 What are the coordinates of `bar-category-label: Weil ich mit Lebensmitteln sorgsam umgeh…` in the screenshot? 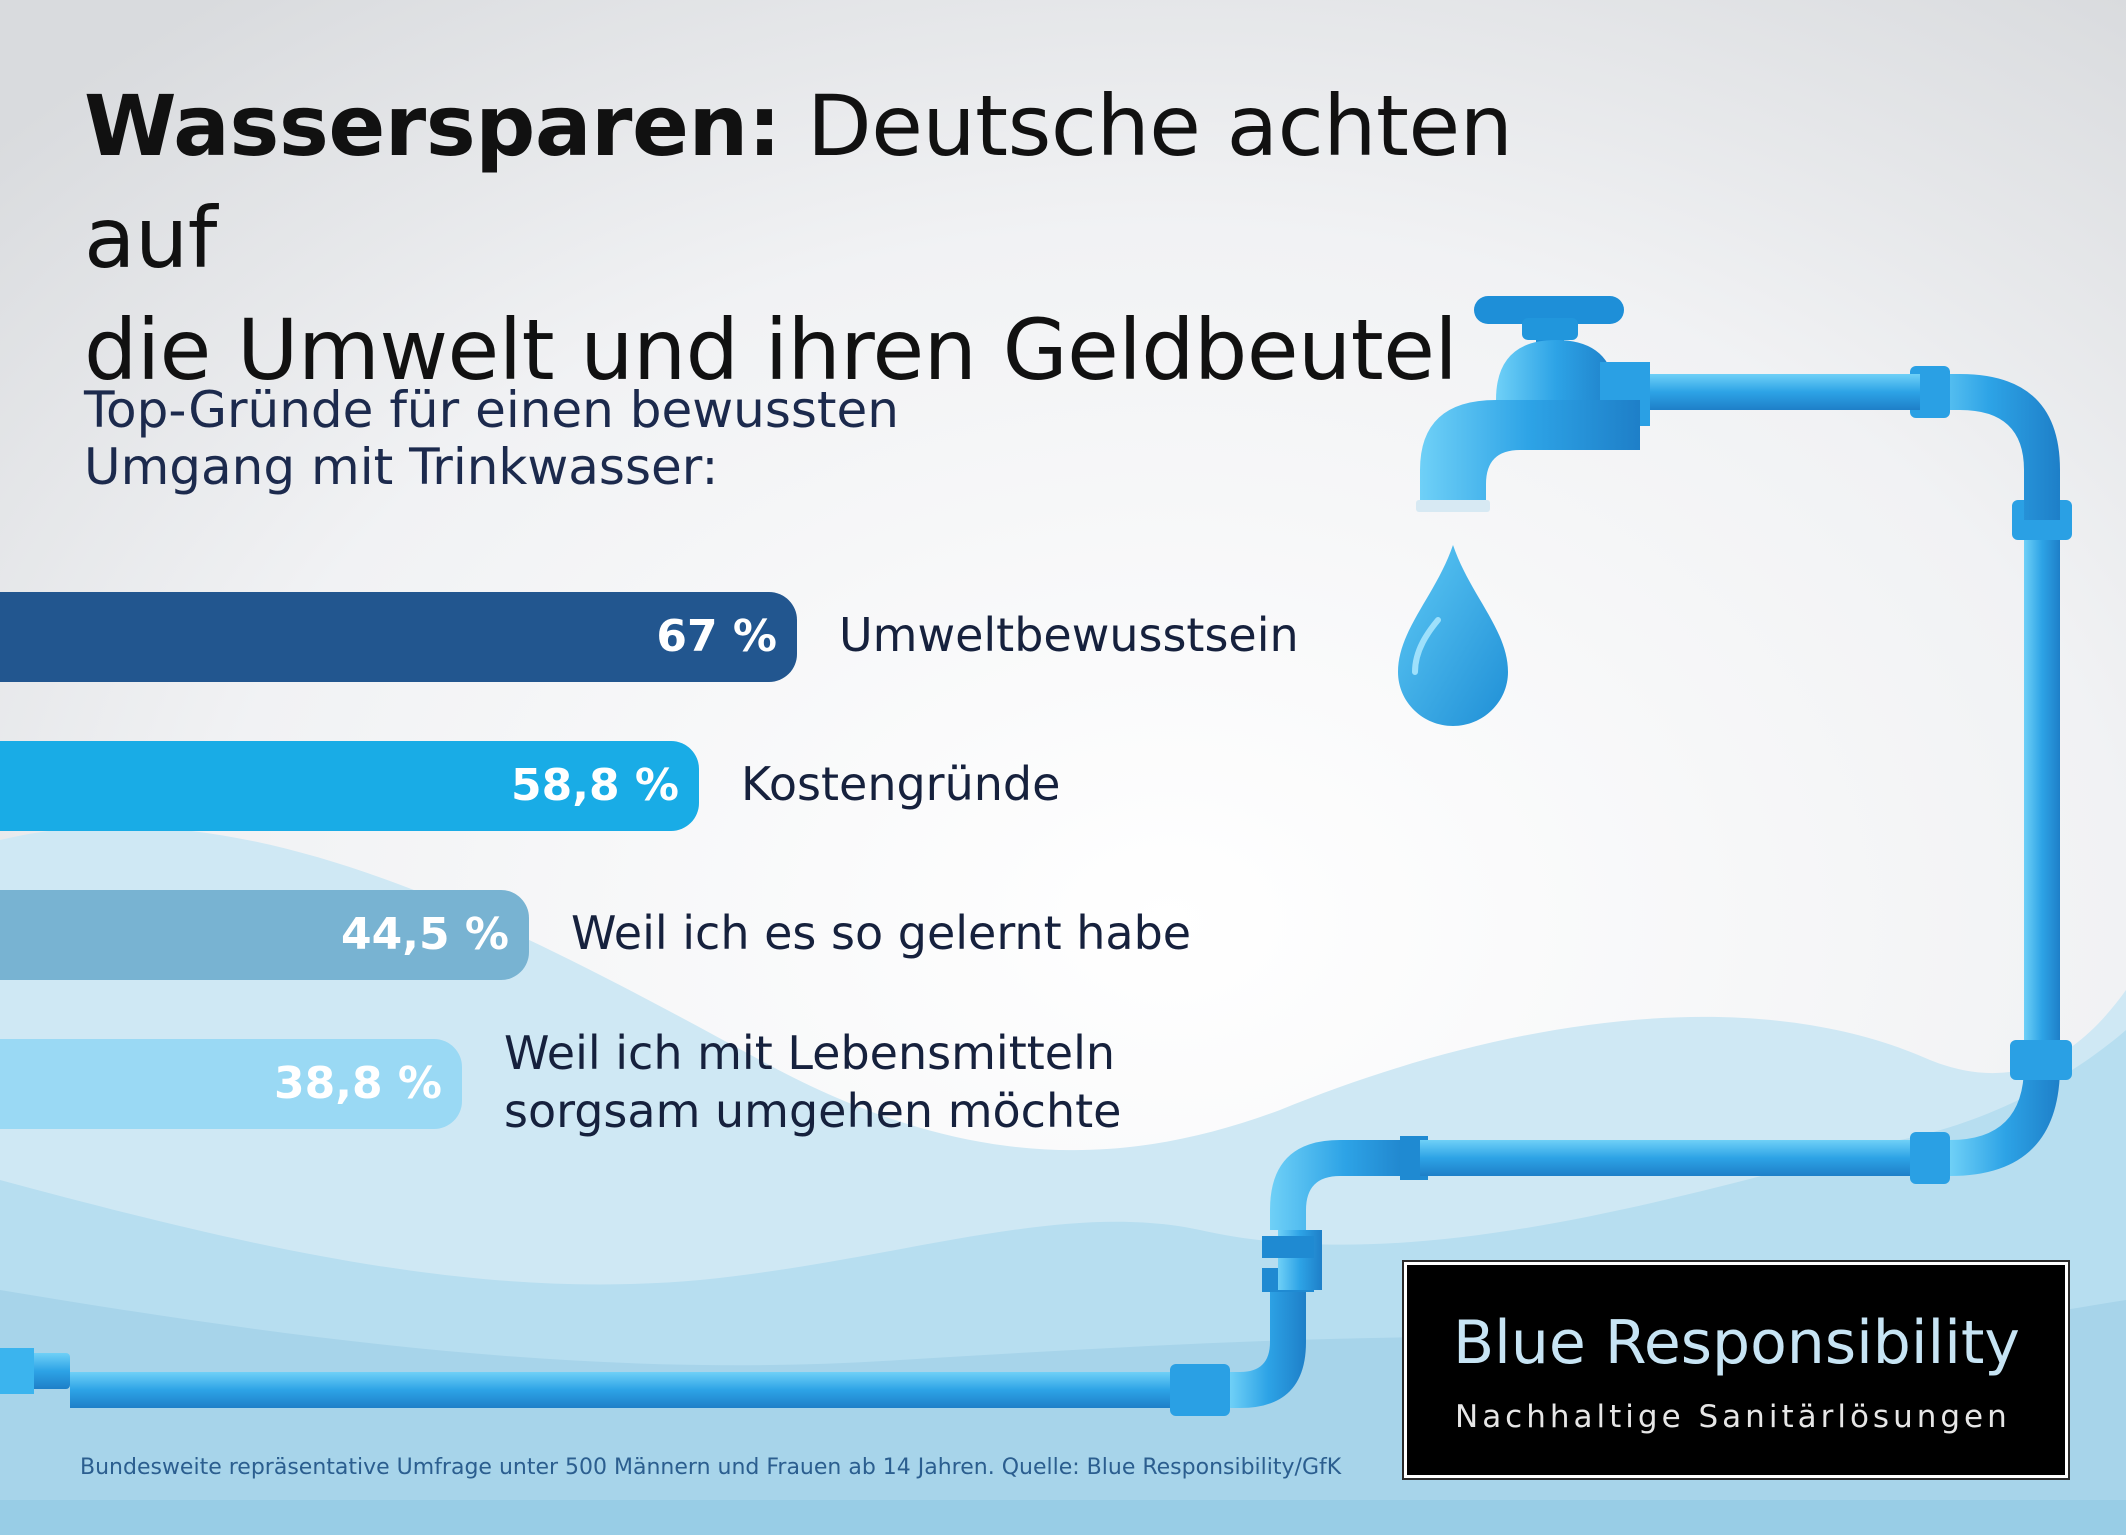 It's located at (813, 1082).